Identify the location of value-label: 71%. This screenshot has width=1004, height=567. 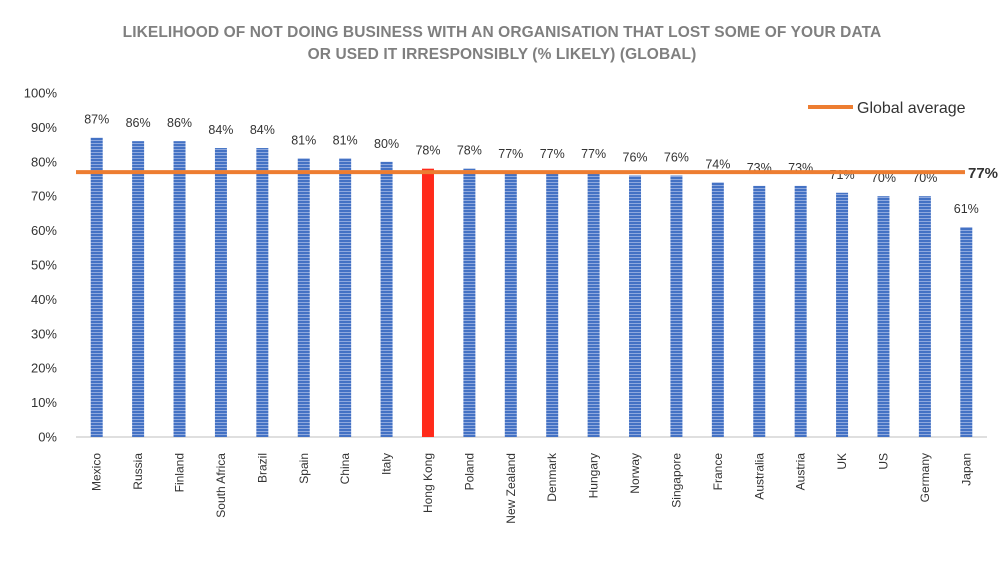
(842, 175).